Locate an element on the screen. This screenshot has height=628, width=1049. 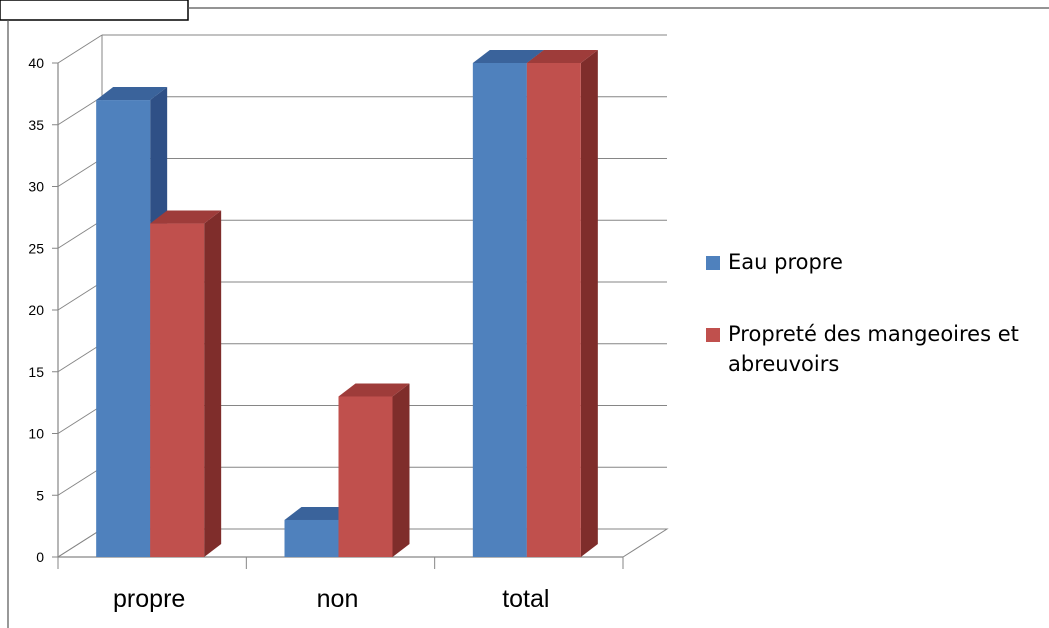
x-category-label-0: propre is located at coordinates (149, 599).